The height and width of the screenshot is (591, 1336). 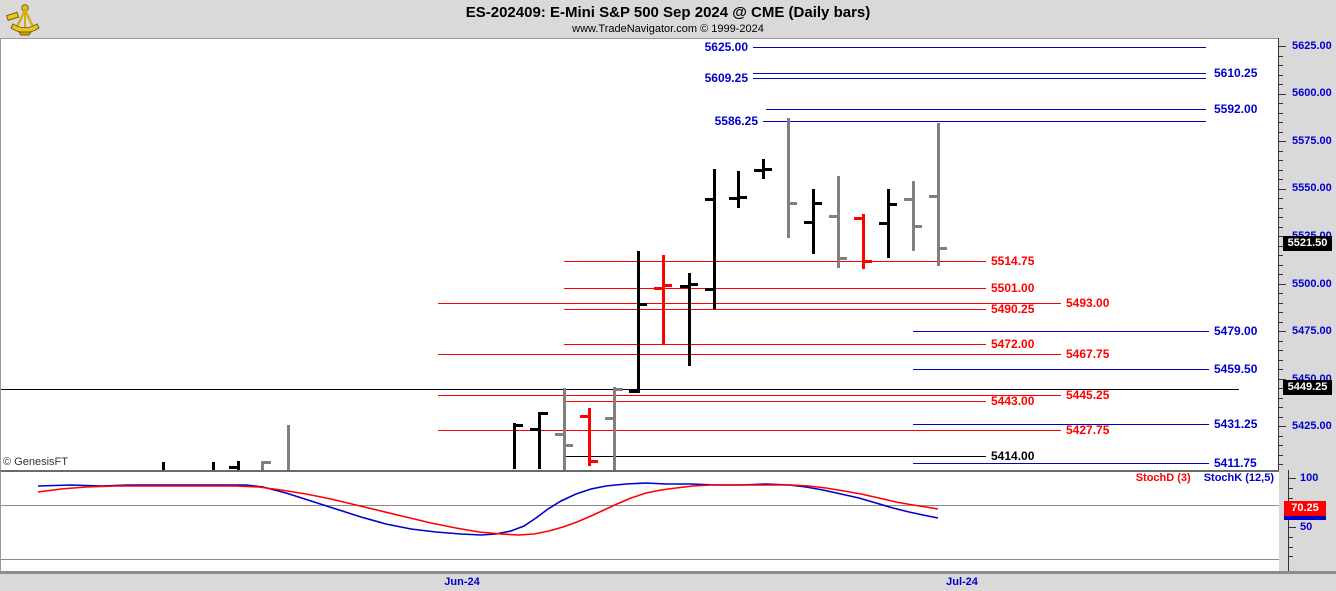 I want to click on level-price-label: 5514.75, so click(x=1013, y=261).